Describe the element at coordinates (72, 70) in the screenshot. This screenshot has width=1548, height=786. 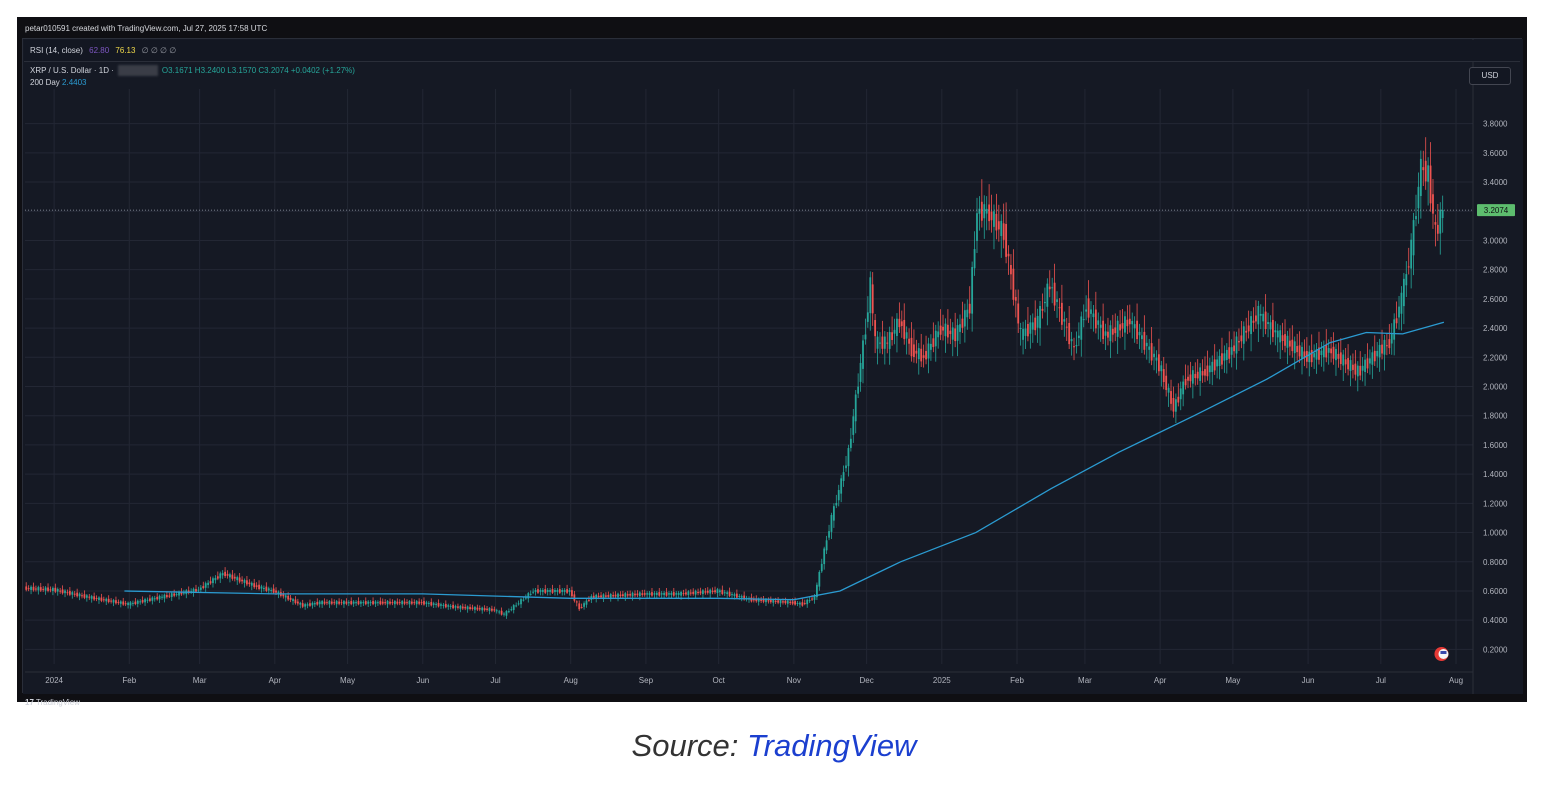
I see `symbol-name: XRP / U.S. Dollar · 1D ·` at that location.